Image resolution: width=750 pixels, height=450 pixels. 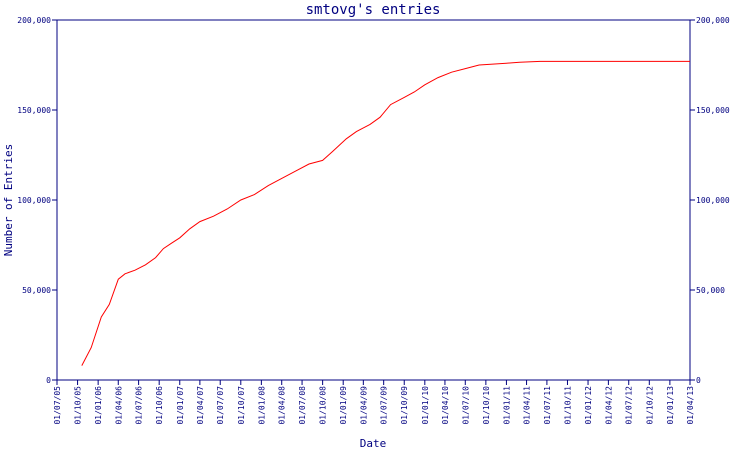 I want to click on x-tick-label: 01/01/11, so click(x=506, y=405).